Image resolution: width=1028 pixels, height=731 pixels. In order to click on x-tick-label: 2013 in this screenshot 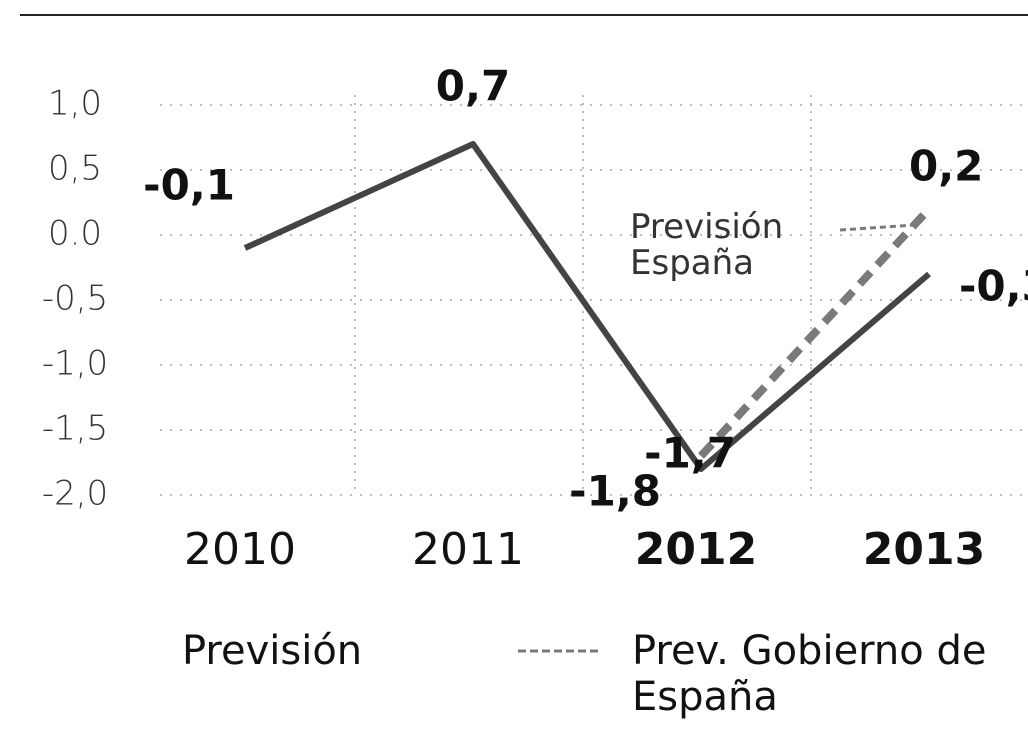, I will do `click(924, 549)`.